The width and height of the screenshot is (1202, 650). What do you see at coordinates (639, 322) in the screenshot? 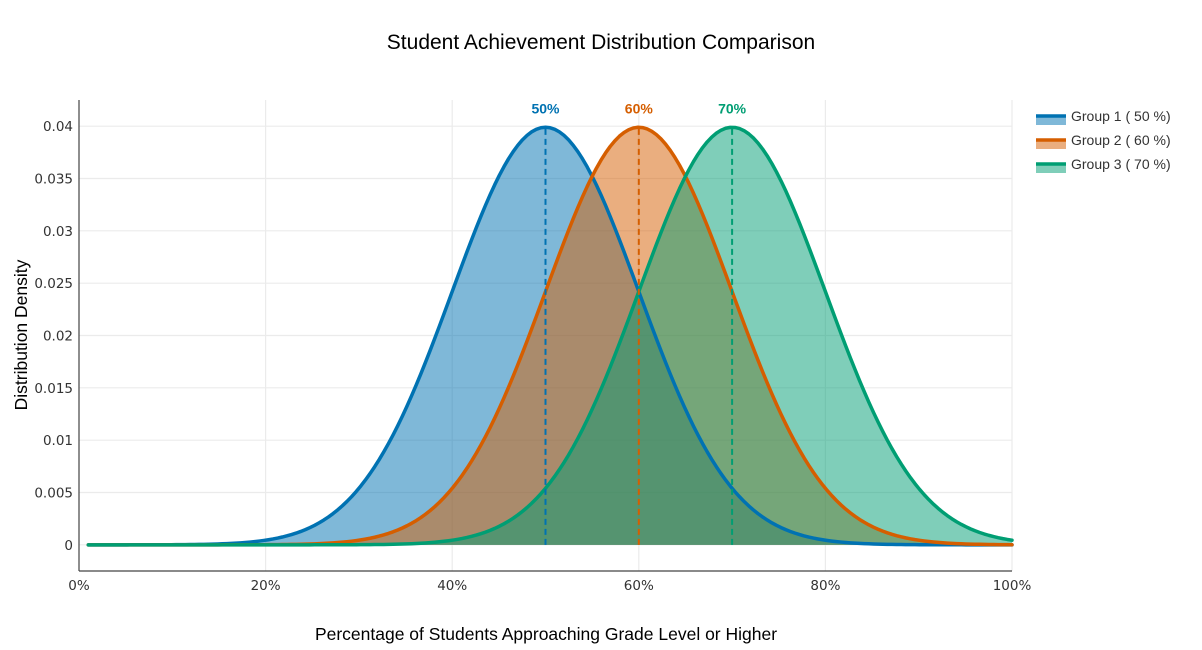
I see `mean-markers: 50% 60% 70%` at bounding box center [639, 322].